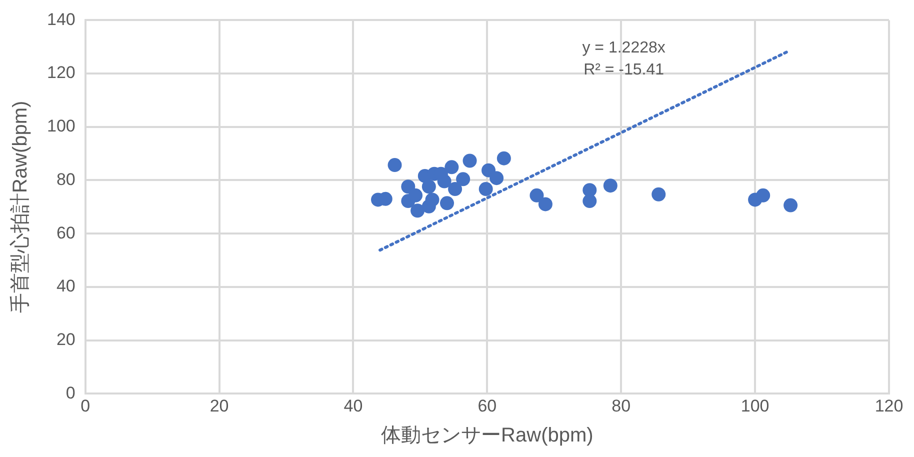 The image size is (914, 457). Describe the element at coordinates (21, 207) in the screenshot. I see `y-axis-title: 手首型心拍計Raw(bpm)` at that location.